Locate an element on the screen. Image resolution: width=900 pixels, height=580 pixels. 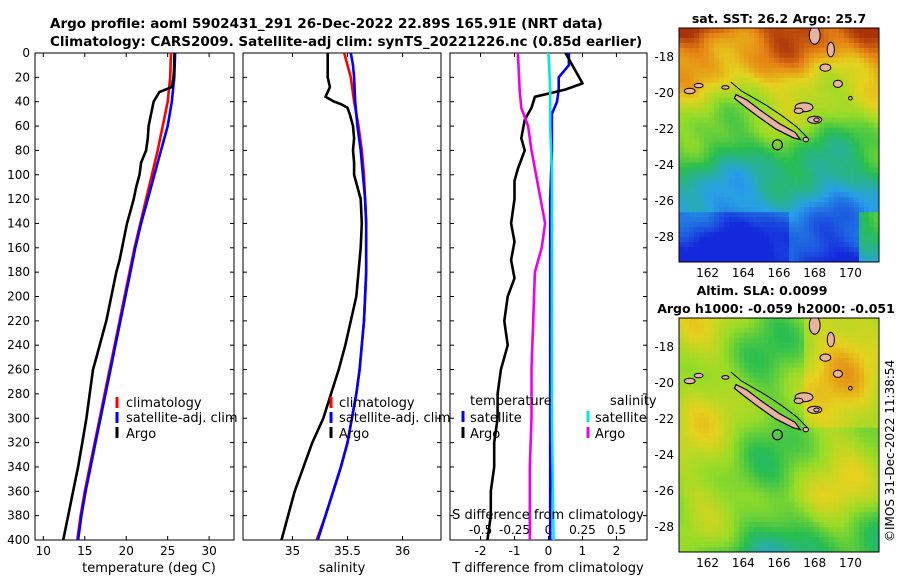
y-tick-label: 20 is located at coordinates (22, 77).